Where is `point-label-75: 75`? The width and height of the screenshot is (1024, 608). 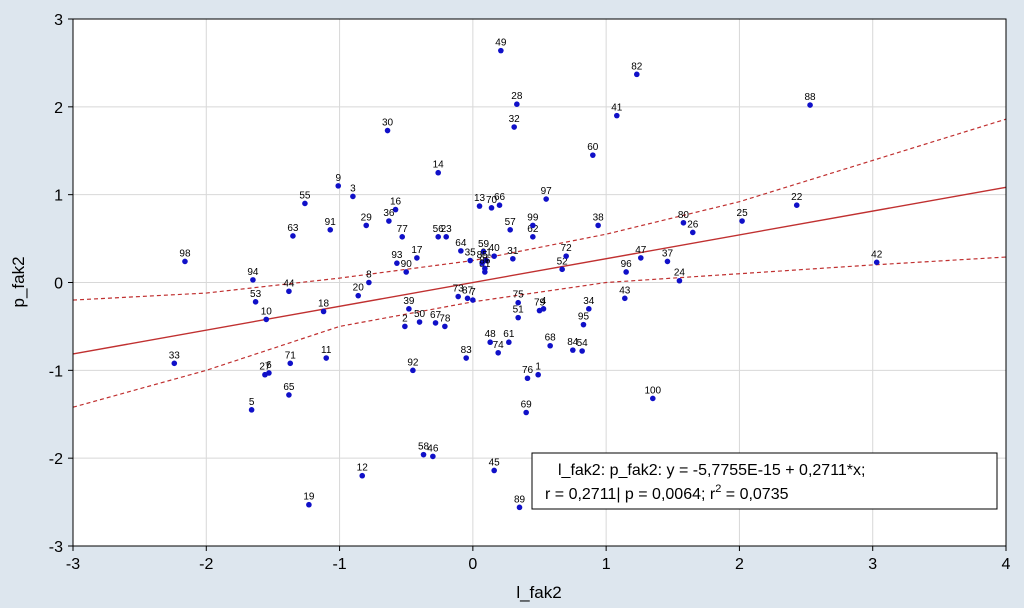
point-label-75: 75 is located at coordinates (519, 295).